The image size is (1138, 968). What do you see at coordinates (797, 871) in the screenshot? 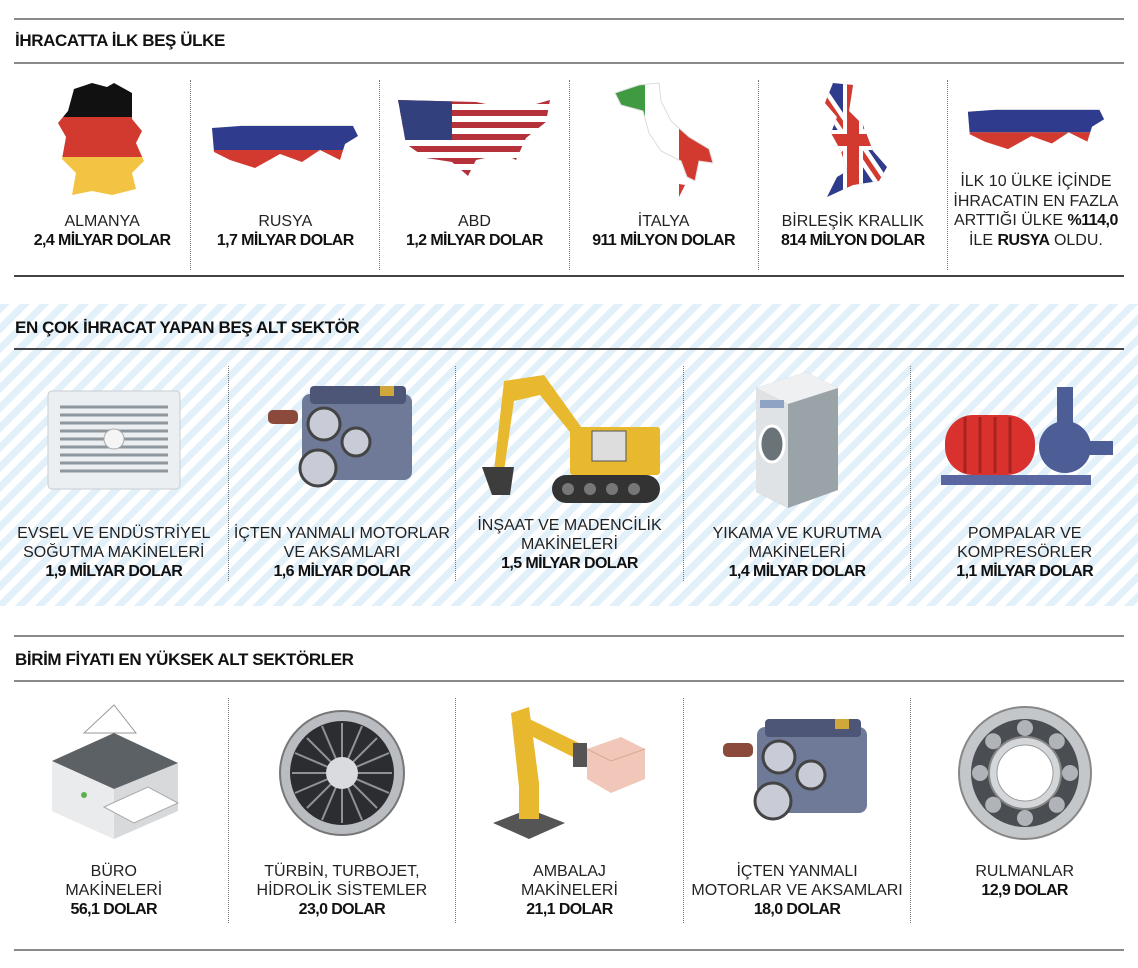
I see `sector-label: İÇTEN YANMALI` at bounding box center [797, 871].